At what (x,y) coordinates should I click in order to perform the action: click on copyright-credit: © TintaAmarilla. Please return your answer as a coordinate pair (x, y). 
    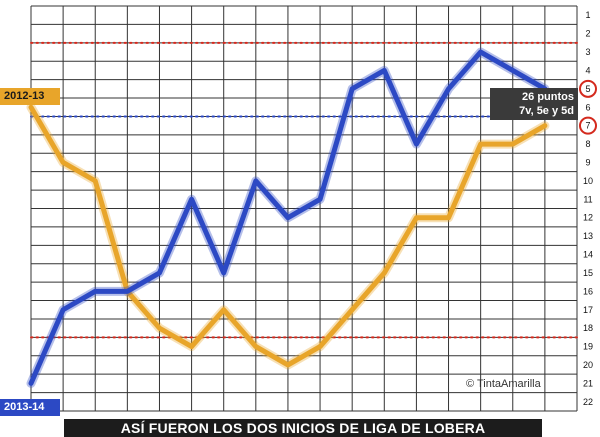
    Looking at the image, I should click on (503, 384).